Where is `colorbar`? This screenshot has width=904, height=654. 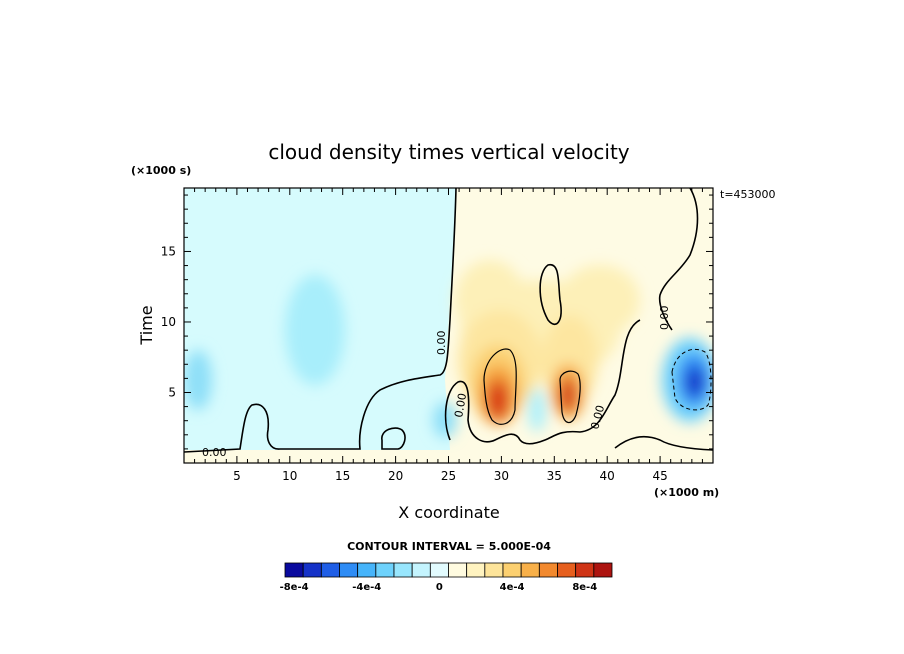
colorbar is located at coordinates (448, 570).